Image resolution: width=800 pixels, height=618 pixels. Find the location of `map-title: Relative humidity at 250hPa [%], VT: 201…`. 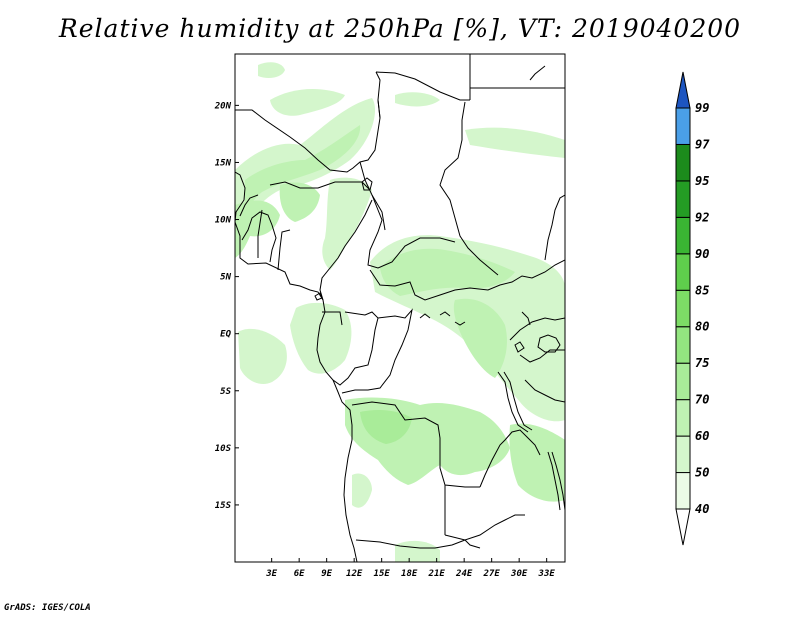

map-title: Relative humidity at 250hPa [%], VT: 201… is located at coordinates (400, 28).